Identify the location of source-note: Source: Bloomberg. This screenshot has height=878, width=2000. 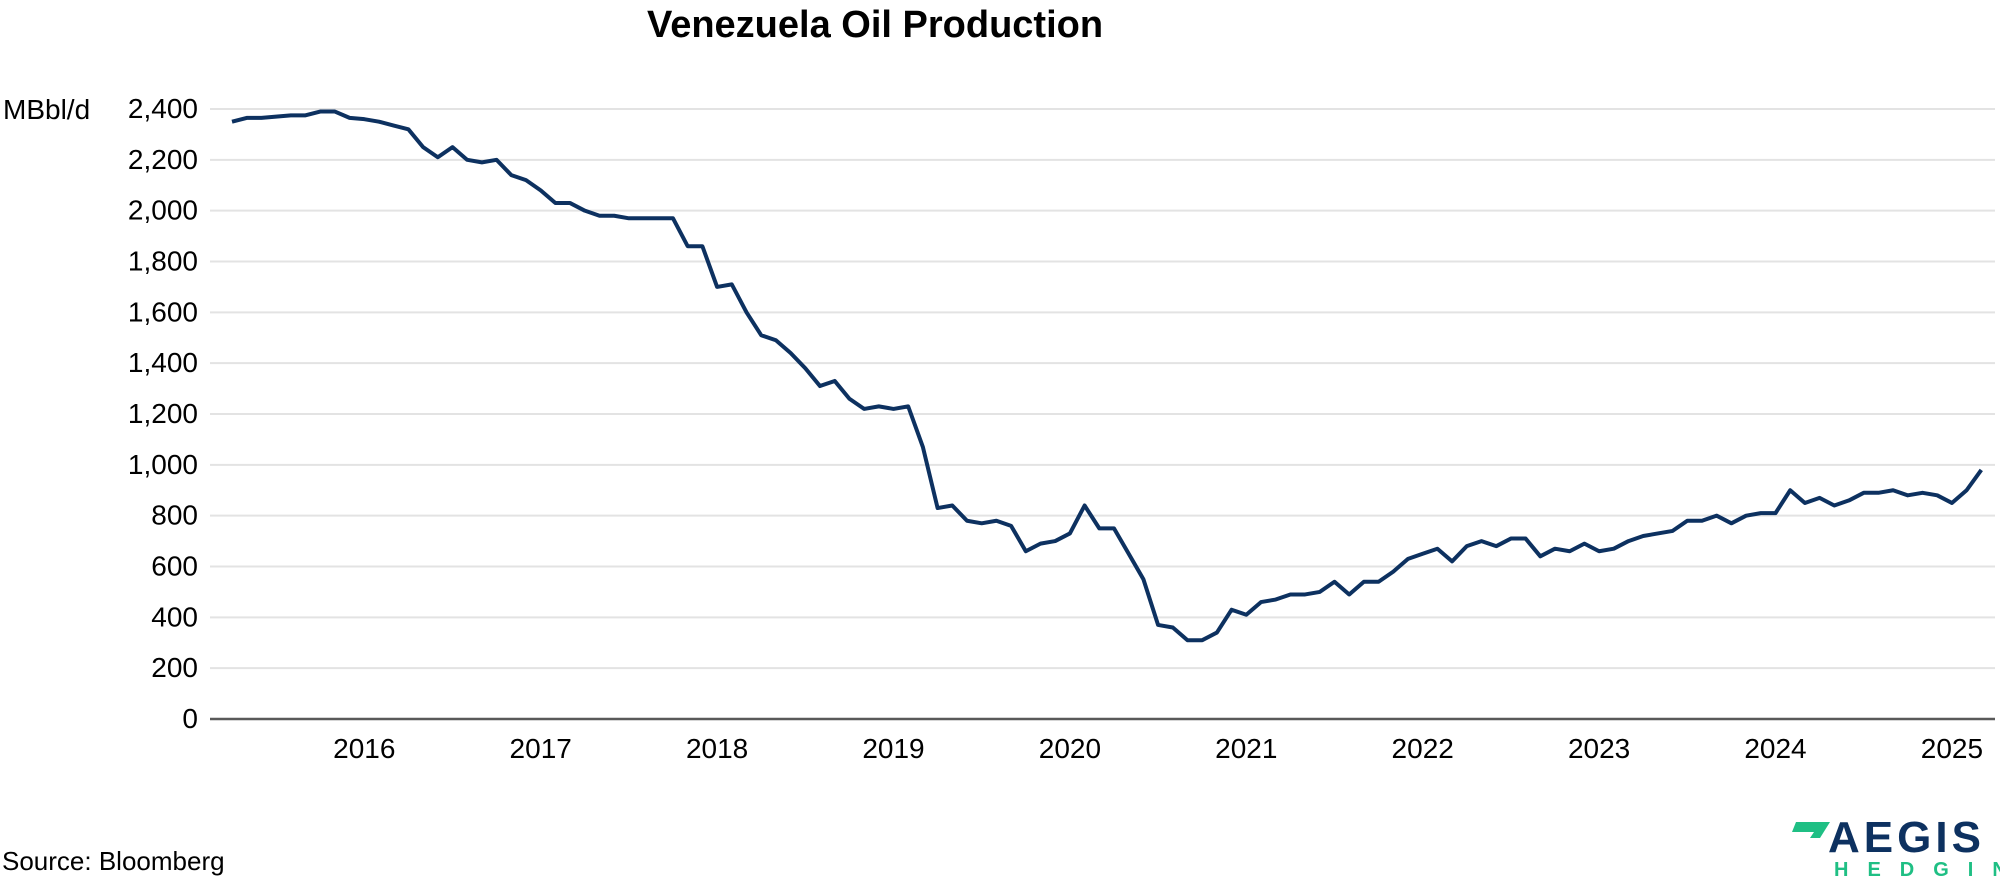
(113, 861).